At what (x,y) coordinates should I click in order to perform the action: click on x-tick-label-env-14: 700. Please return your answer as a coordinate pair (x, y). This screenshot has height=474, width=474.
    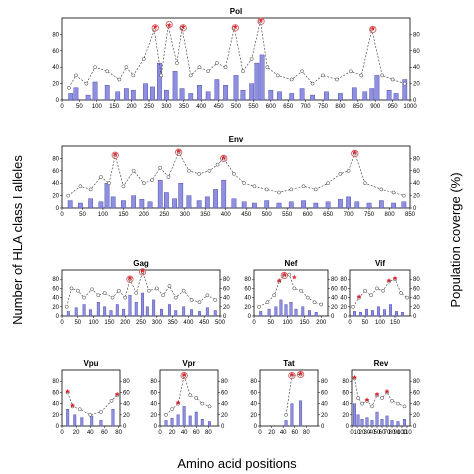
    Looking at the image, I should click on (349, 215).